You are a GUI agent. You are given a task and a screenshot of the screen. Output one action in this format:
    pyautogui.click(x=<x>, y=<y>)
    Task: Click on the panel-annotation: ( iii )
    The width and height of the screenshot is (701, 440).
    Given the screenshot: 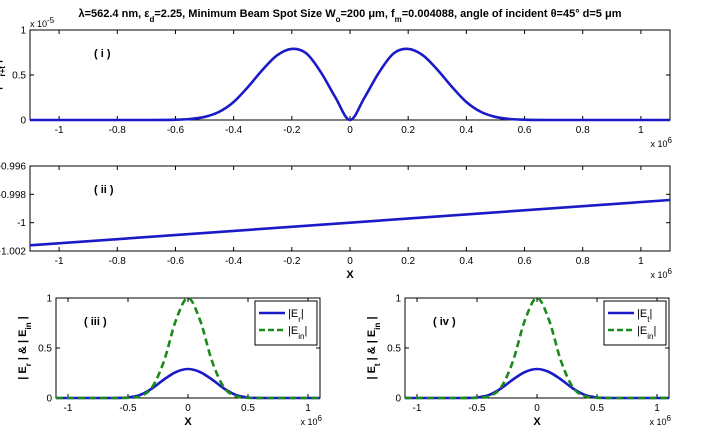 What is the action you would take?
    pyautogui.click(x=95, y=322)
    